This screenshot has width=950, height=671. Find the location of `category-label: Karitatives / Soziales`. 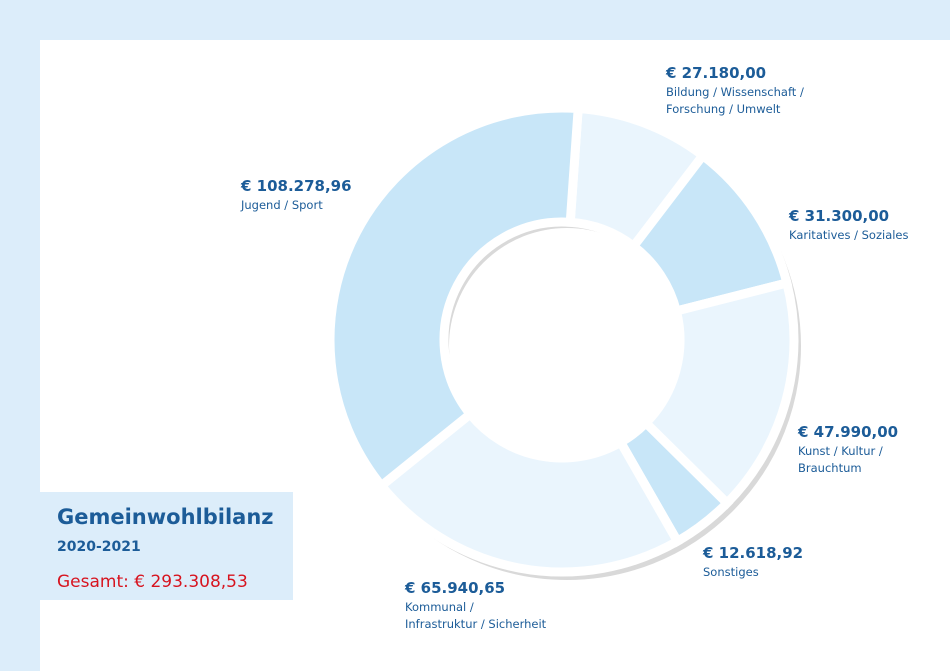

category-label: Karitatives / Soziales is located at coordinates (849, 235).